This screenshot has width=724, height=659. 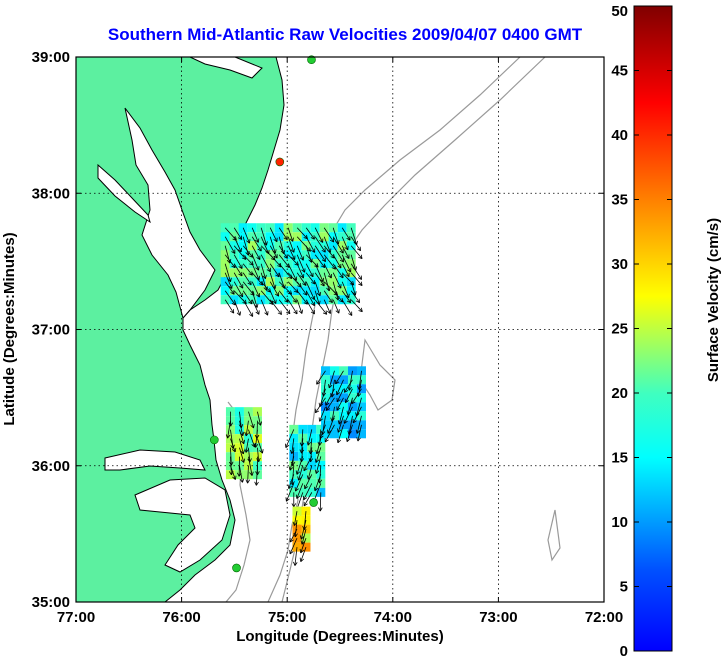 What do you see at coordinates (619, 264) in the screenshot?
I see `colorbar-tick-label: 30` at bounding box center [619, 264].